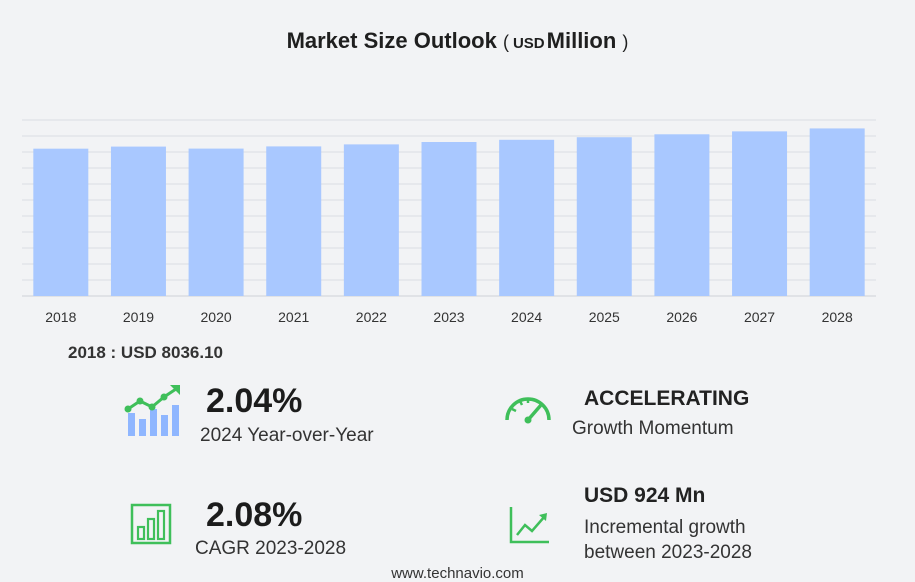 This screenshot has width=915, height=582. What do you see at coordinates (457, 573) in the screenshot?
I see `source-footer: www.technavio.com` at bounding box center [457, 573].